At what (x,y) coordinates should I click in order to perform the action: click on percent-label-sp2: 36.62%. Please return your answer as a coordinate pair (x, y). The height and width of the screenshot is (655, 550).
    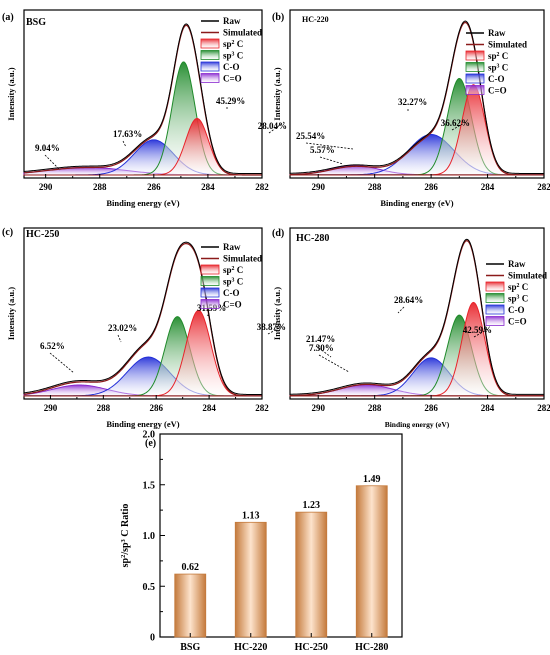
    Looking at the image, I should click on (455, 123).